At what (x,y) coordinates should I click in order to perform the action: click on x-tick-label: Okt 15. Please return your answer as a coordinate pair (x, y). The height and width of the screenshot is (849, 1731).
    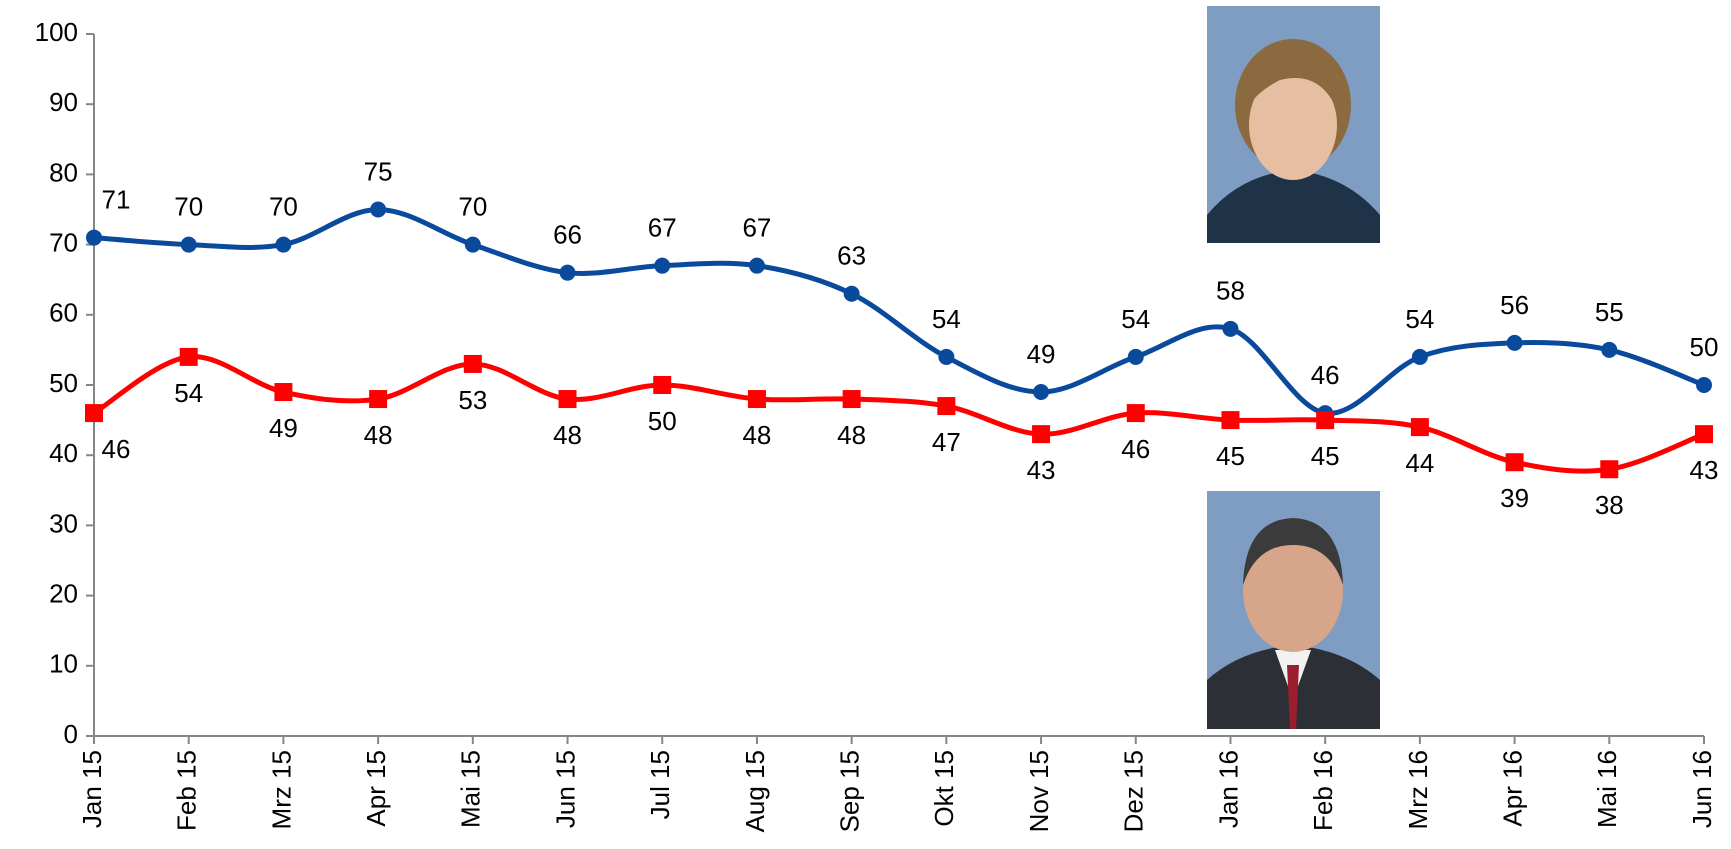
    Looking at the image, I should click on (944, 788).